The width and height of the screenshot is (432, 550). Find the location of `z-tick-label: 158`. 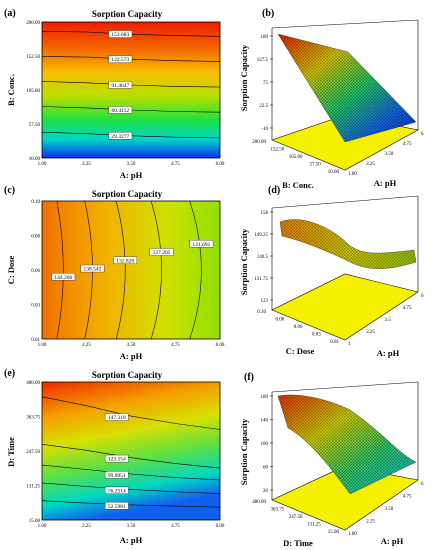

z-tick-label: 158 is located at coordinates (265, 213).